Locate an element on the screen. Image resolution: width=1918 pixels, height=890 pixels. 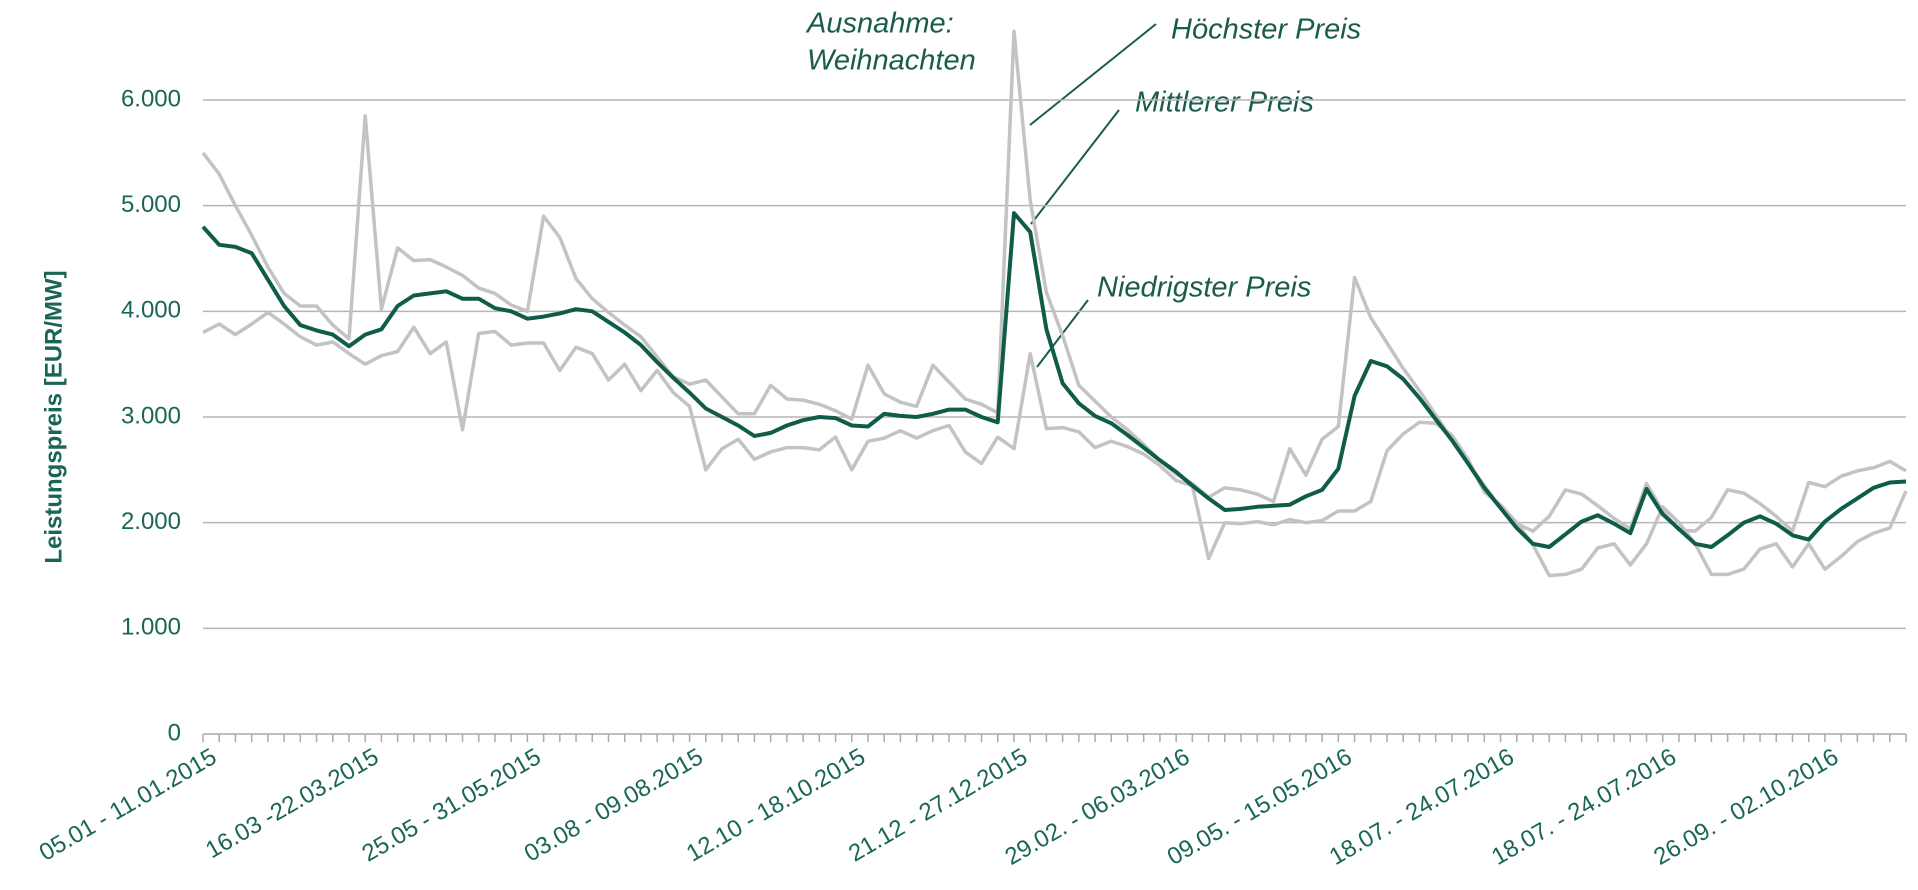
series-label: Höchster Preis is located at coordinates (1266, 30).